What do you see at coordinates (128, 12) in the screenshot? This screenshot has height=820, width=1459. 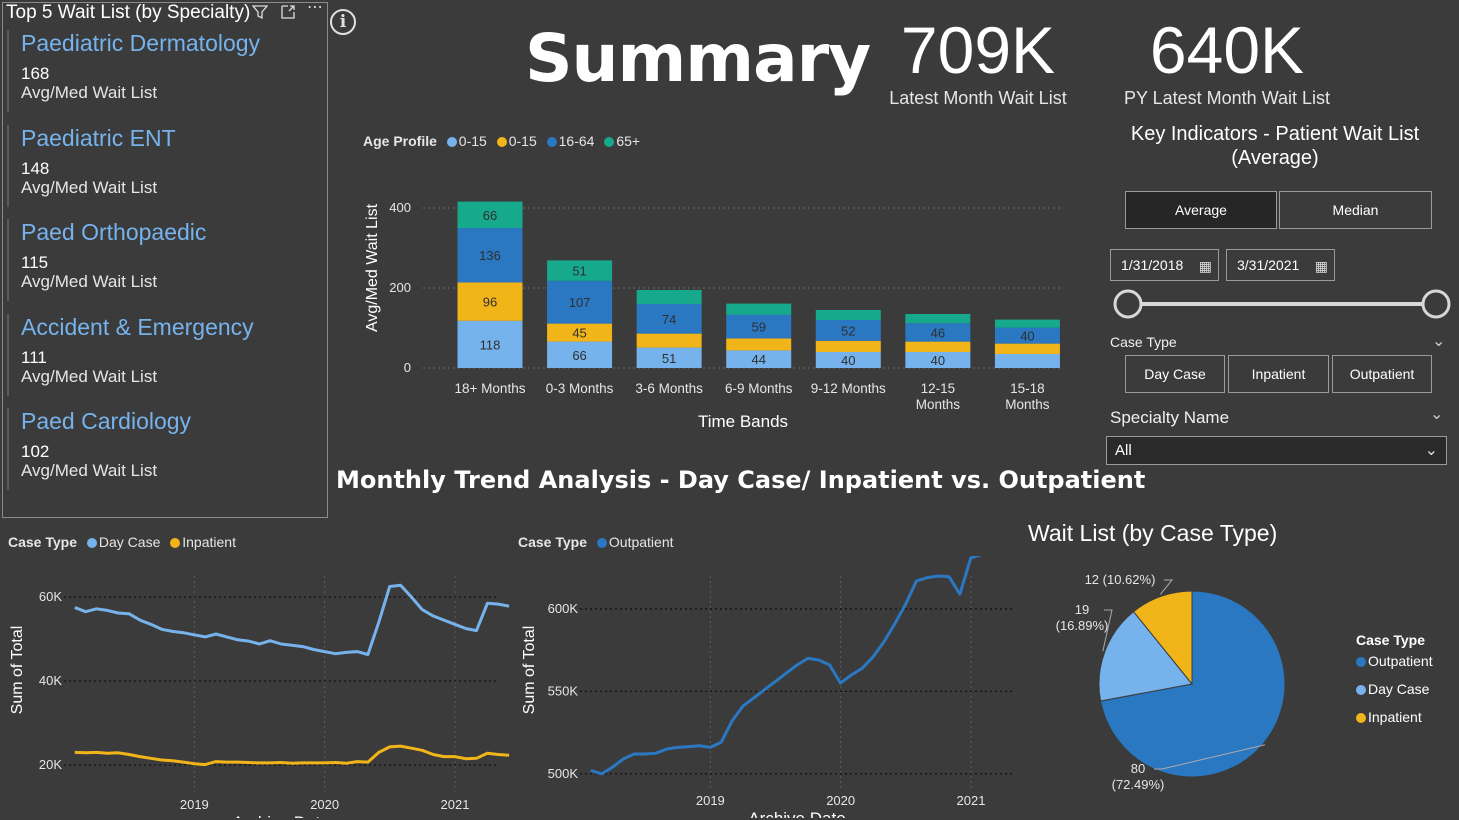 I see `top5-title: Top 5 Wait List (by Specialty)` at bounding box center [128, 12].